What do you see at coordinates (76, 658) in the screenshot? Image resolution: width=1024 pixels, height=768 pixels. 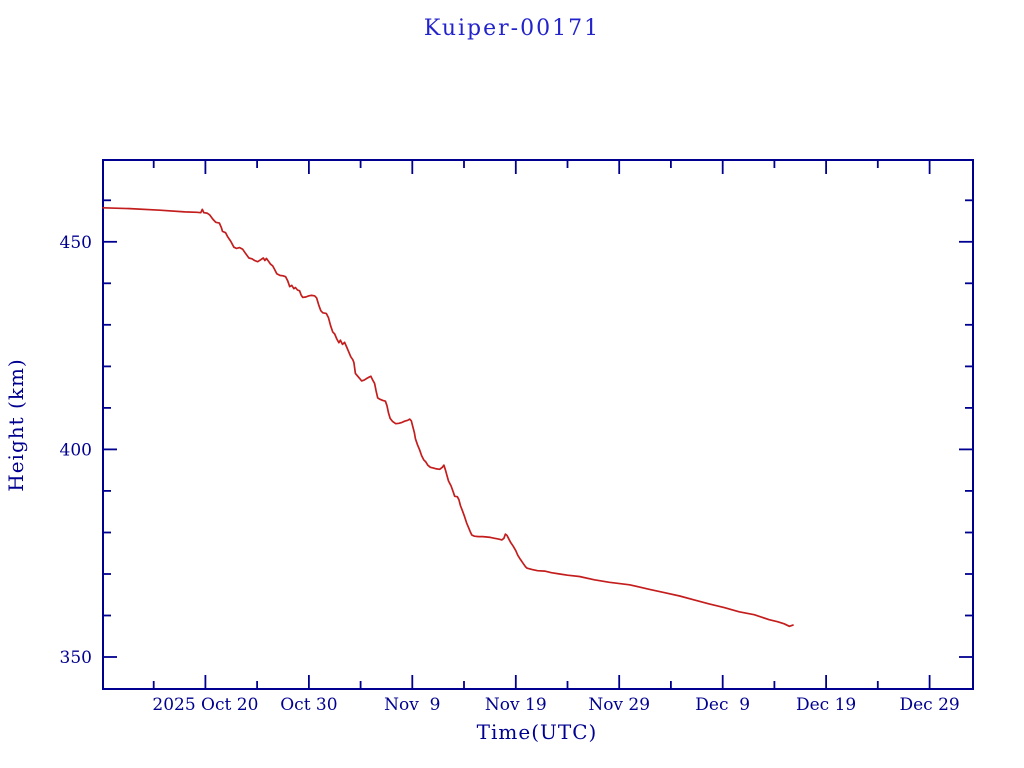 I see `y-tick-label: 350` at bounding box center [76, 658].